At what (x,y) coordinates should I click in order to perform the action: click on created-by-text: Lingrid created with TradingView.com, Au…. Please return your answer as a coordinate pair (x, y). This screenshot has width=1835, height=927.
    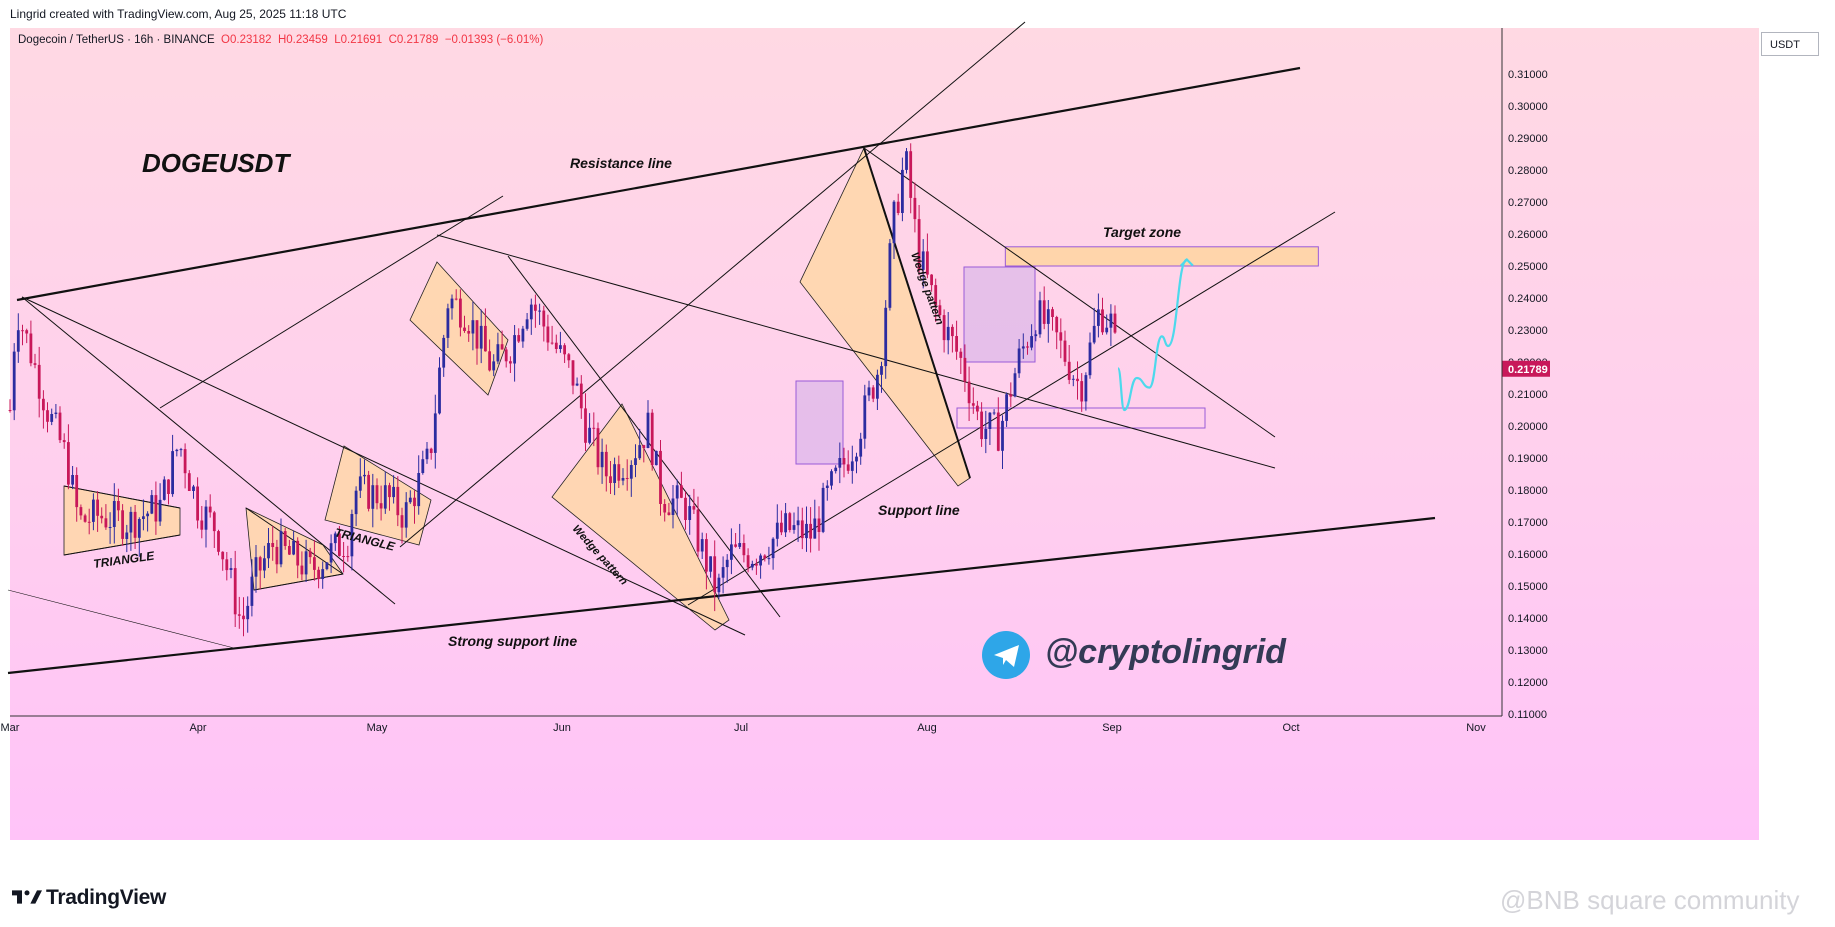
    Looking at the image, I should click on (178, 14).